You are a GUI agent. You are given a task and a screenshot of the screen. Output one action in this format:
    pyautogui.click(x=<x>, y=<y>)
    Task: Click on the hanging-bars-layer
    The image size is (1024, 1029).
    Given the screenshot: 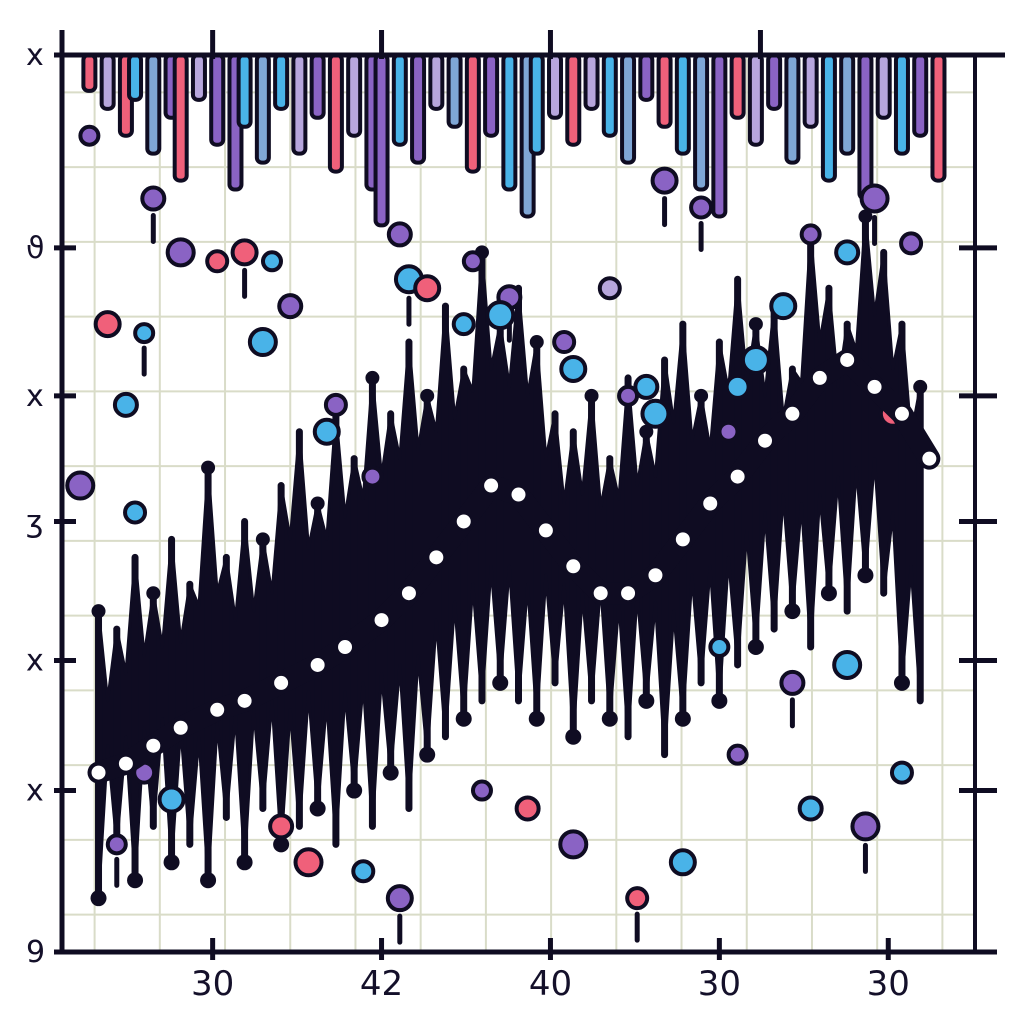 What is the action you would take?
    pyautogui.click(x=514, y=140)
    